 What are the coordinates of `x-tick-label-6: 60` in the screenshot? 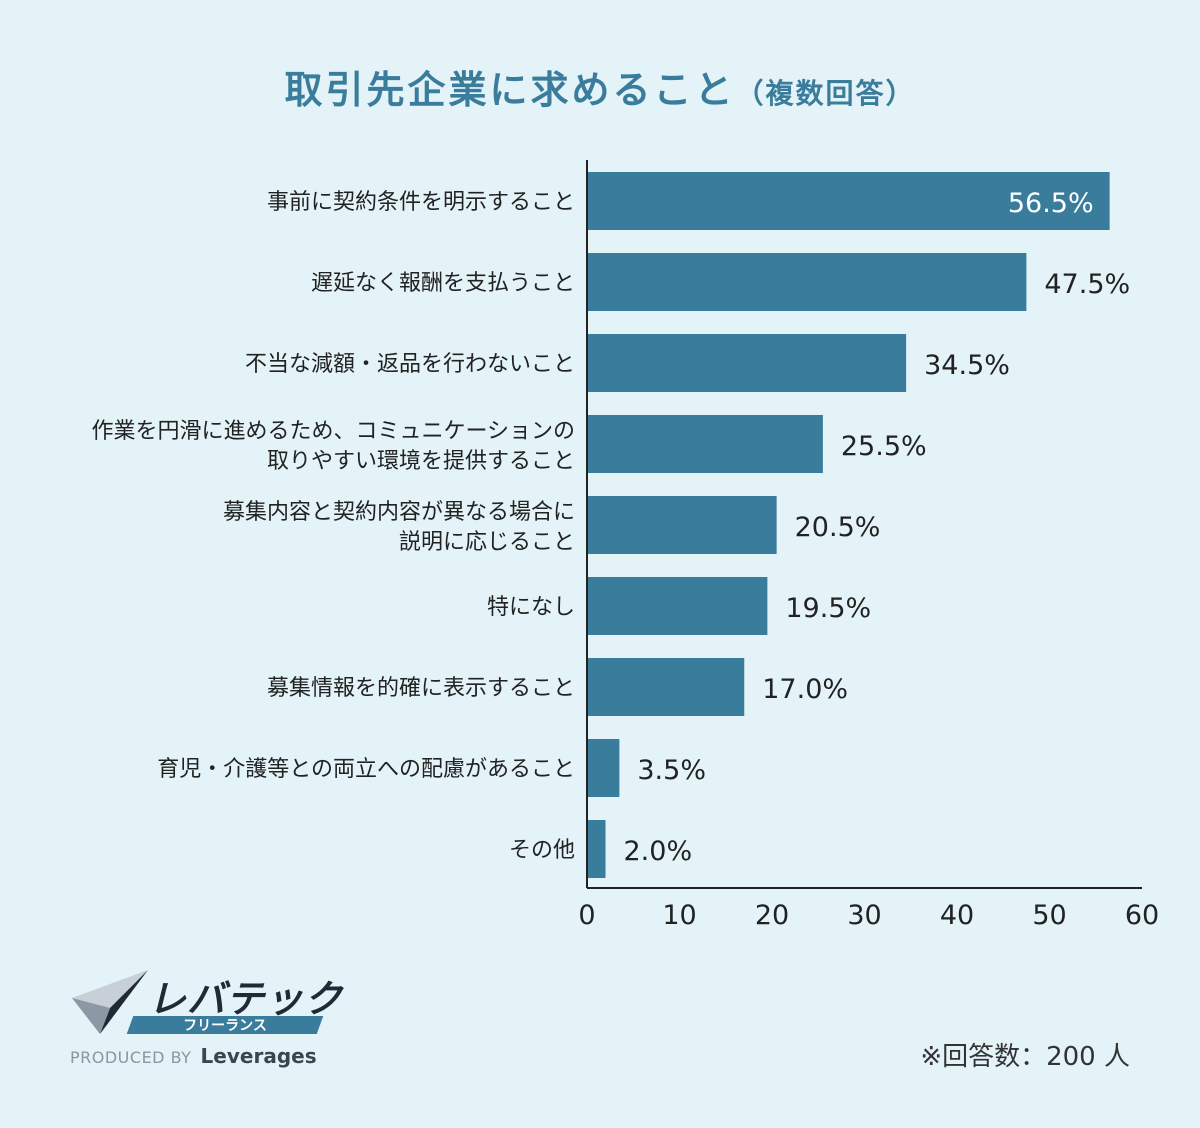 It's located at (1142, 915).